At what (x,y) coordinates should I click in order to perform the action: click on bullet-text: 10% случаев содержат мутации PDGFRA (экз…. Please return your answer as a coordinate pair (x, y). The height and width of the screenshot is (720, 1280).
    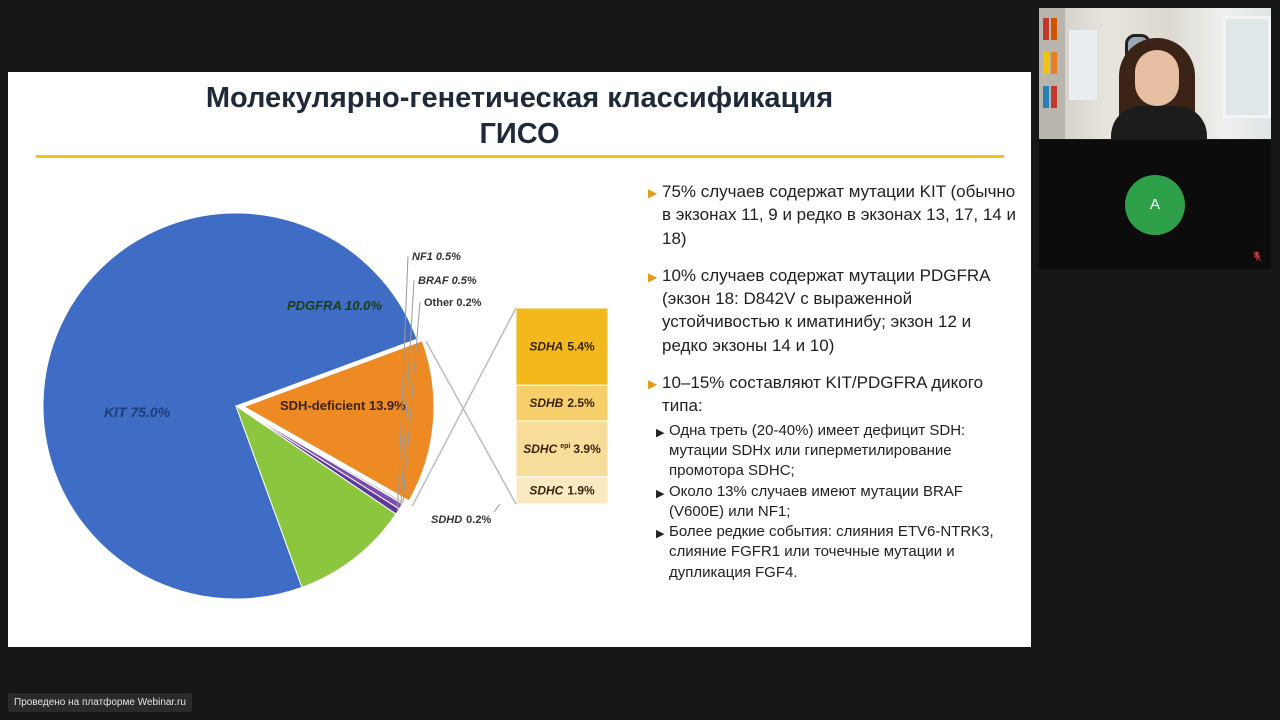
    Looking at the image, I should click on (826, 310).